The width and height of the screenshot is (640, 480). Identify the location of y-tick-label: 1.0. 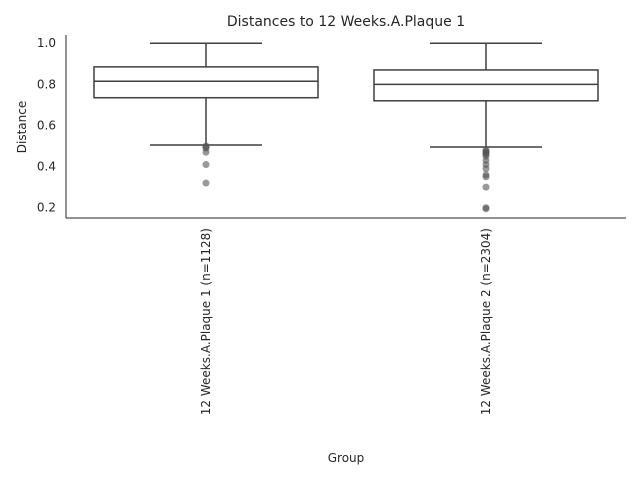
(46, 43).